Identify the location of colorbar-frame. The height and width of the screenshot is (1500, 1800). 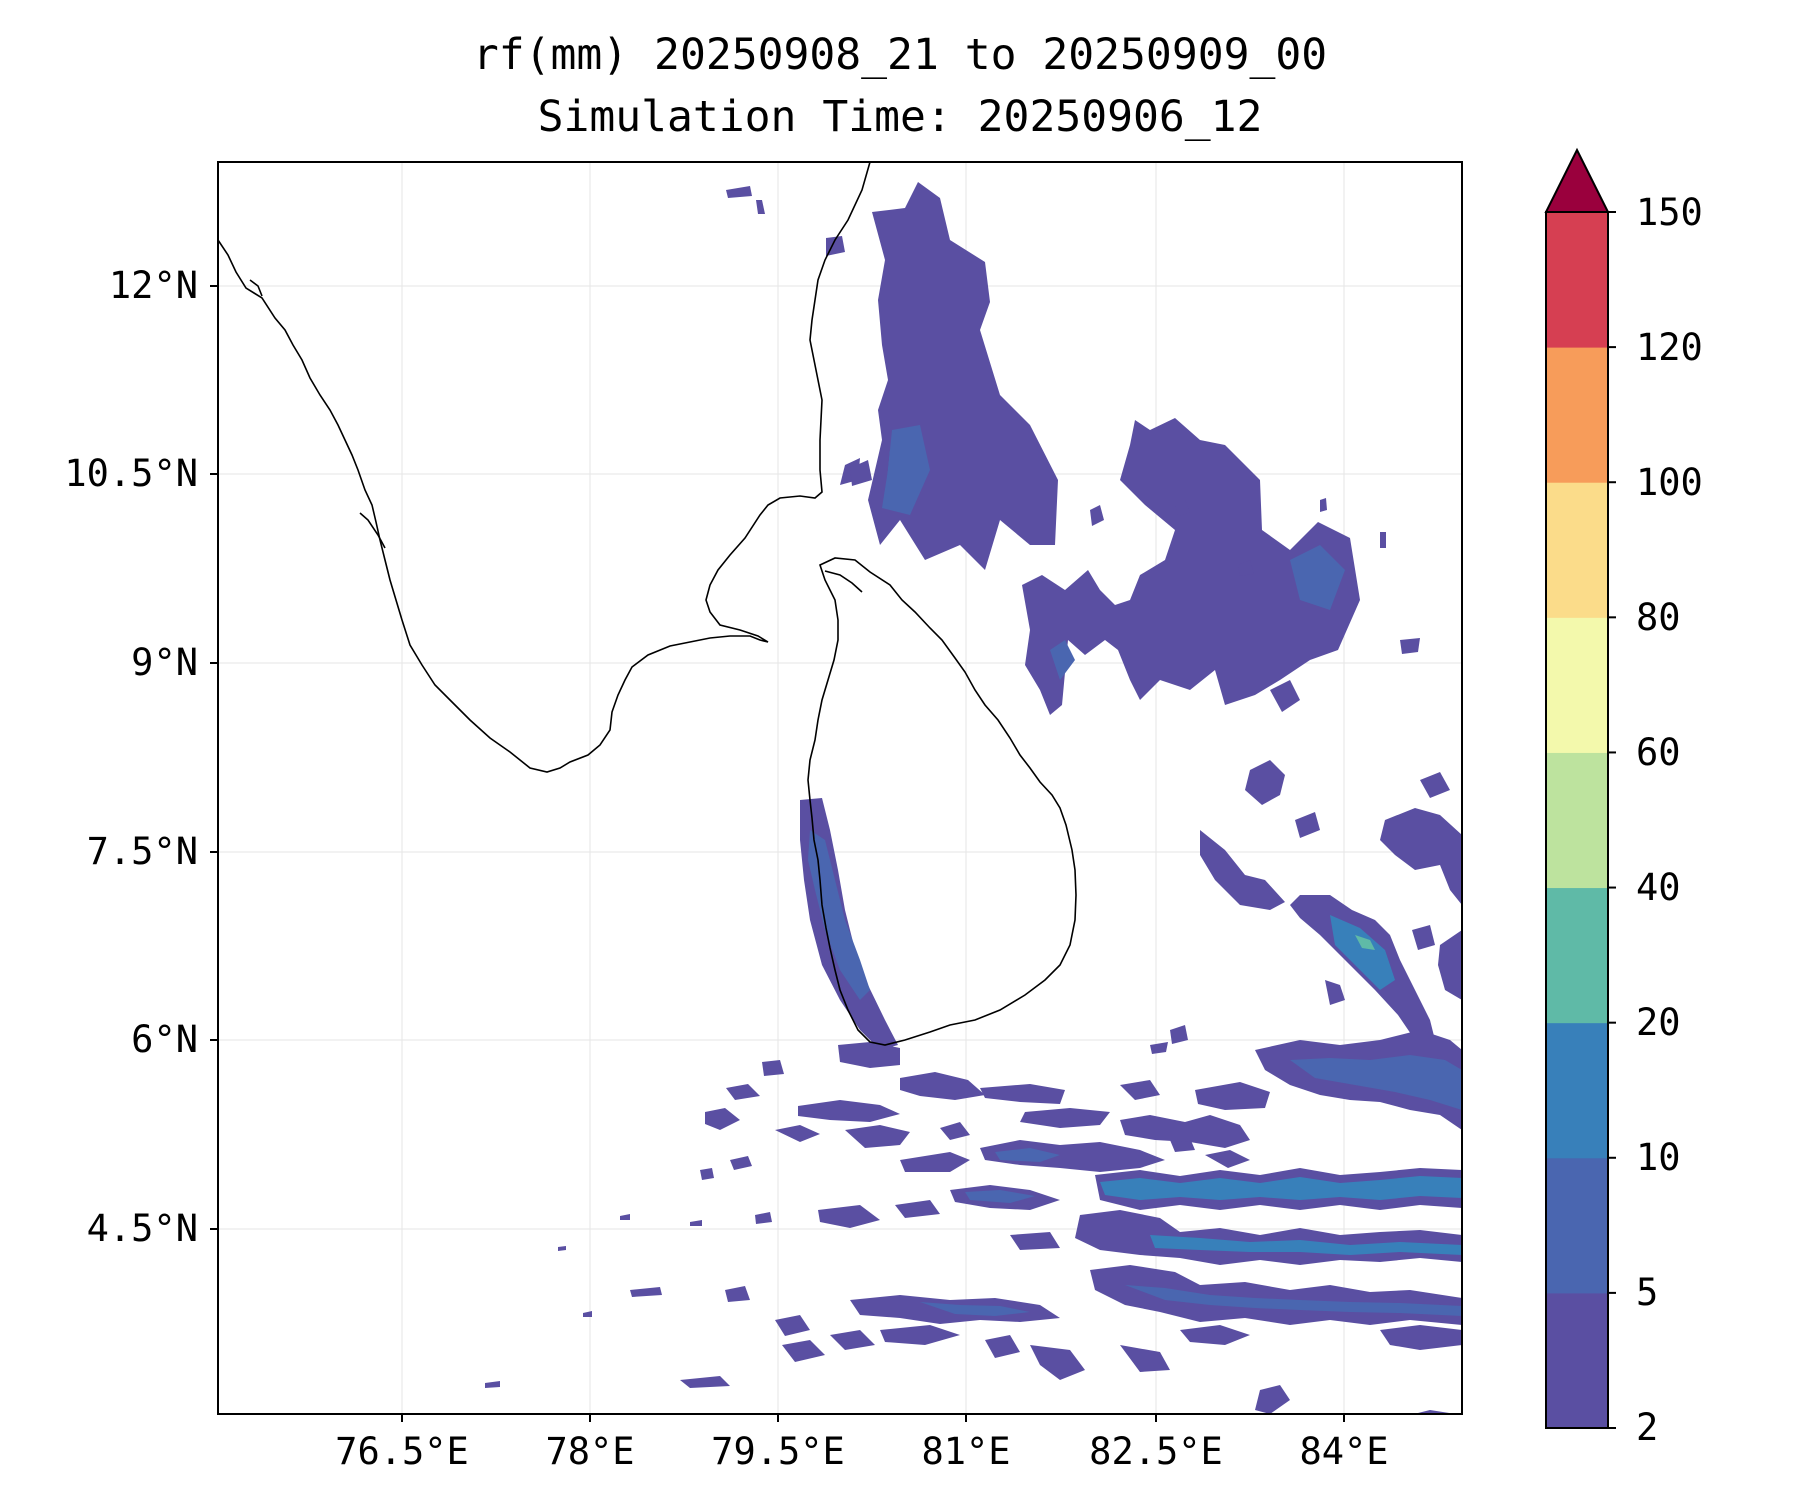
(1577, 820).